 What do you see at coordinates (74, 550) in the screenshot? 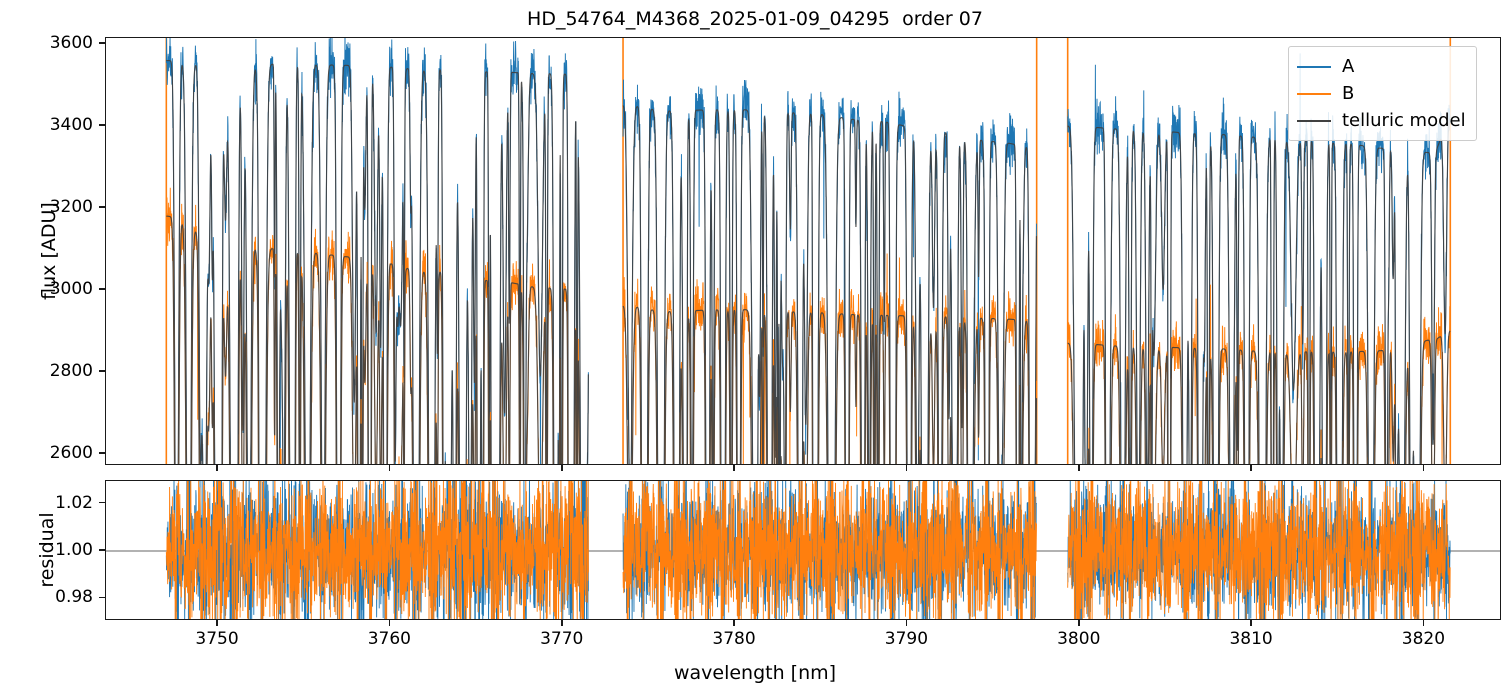
I see `residual-ytick-label: 1.00` at bounding box center [74, 550].